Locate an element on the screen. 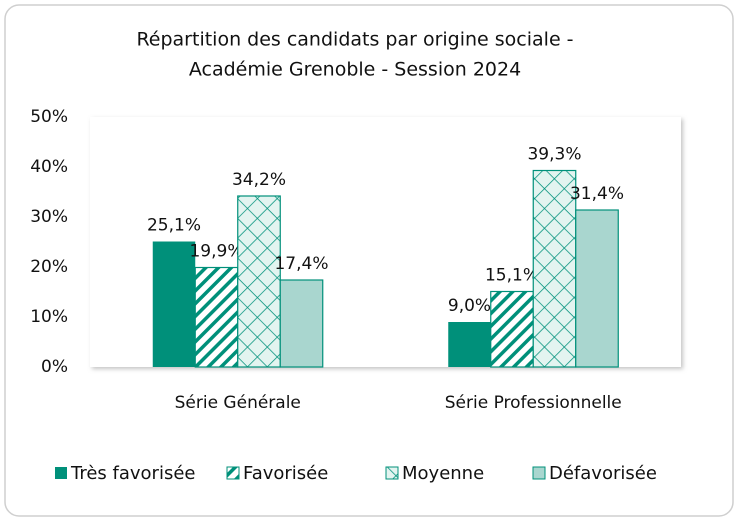  x-tick-label: Série Générale is located at coordinates (238, 403).